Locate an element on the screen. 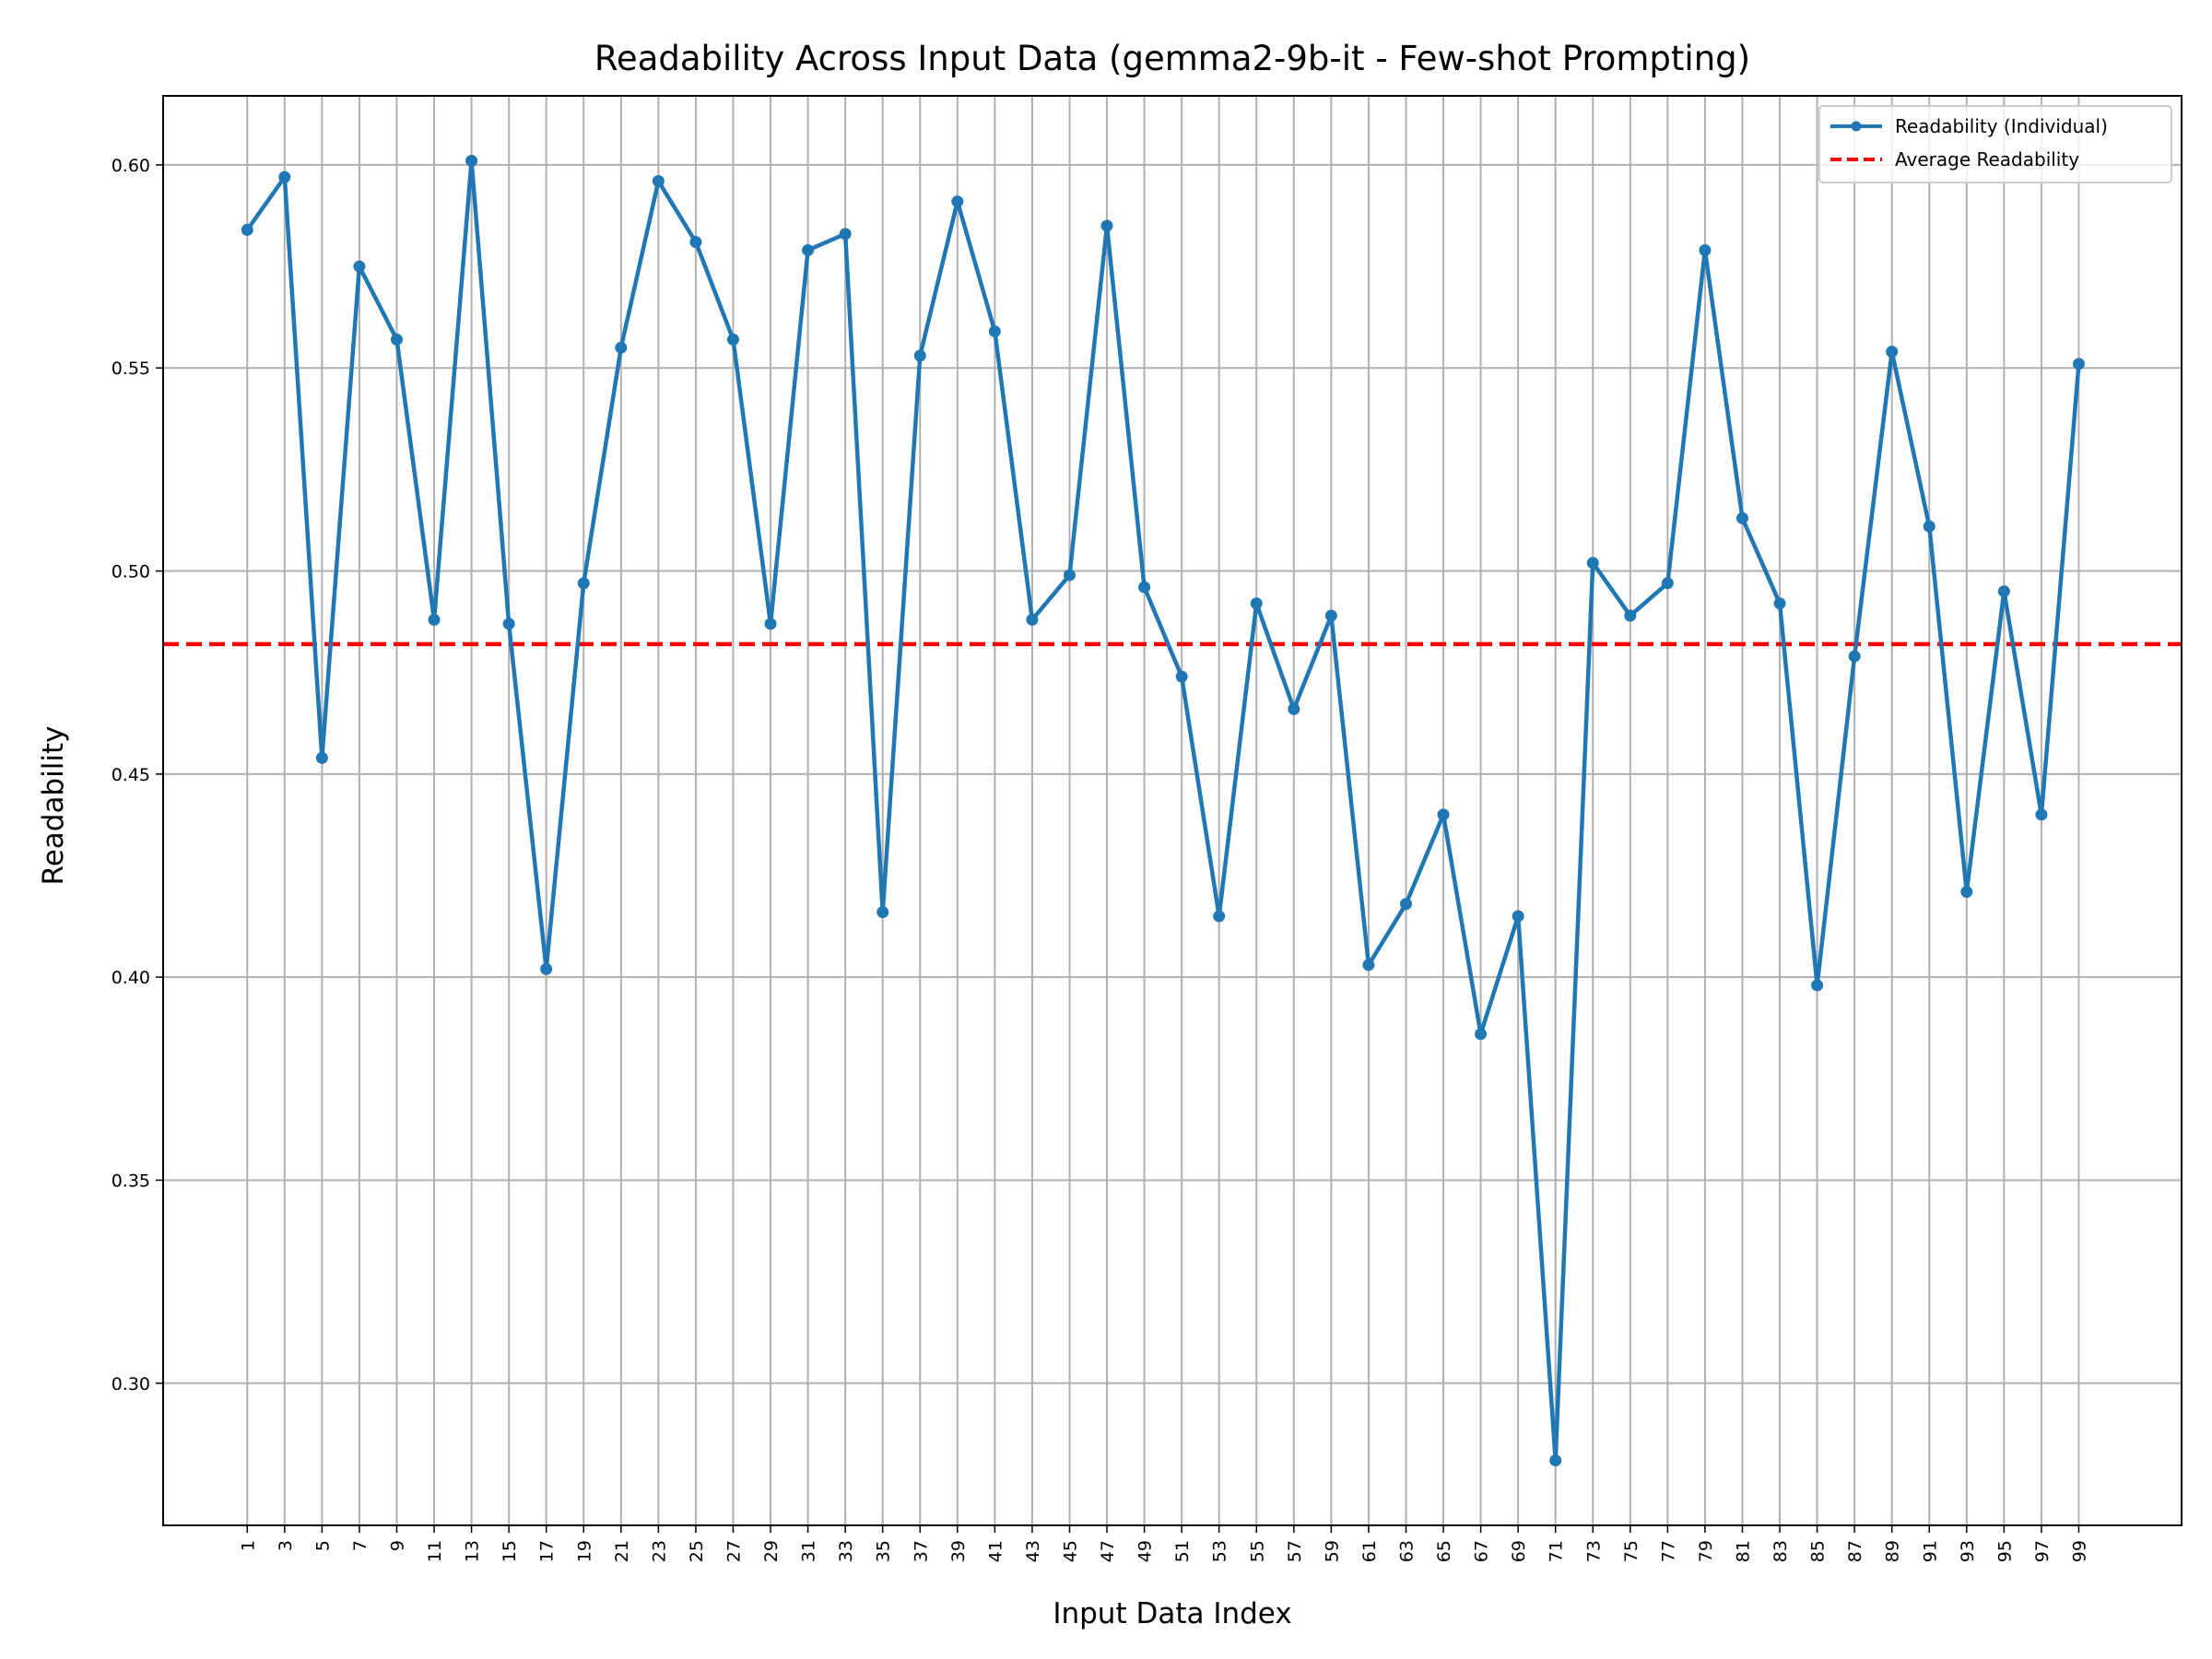 The height and width of the screenshot is (1659, 2212). x-tick-label: 29 is located at coordinates (771, 1551).